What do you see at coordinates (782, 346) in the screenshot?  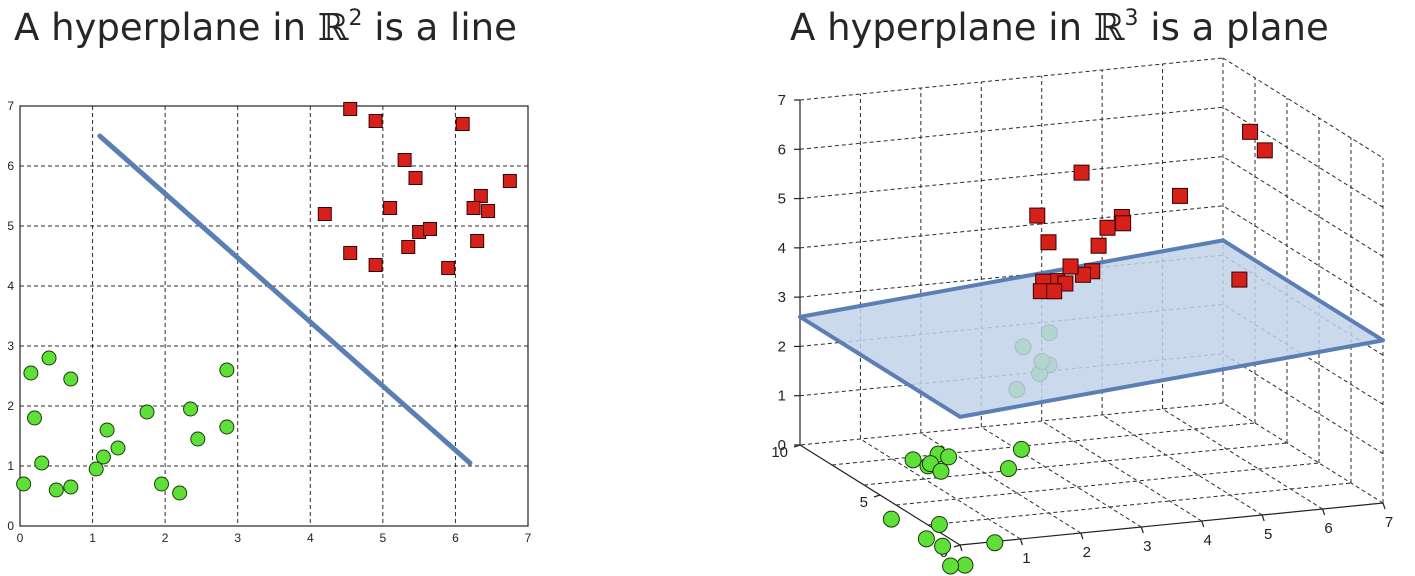 I see `z-tick-label: 2` at bounding box center [782, 346].